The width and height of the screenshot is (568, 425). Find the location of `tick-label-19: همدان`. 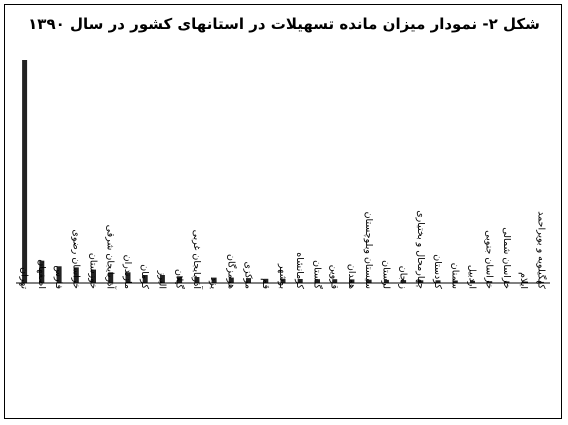

tick-label-19: همدان is located at coordinates (351, 276).